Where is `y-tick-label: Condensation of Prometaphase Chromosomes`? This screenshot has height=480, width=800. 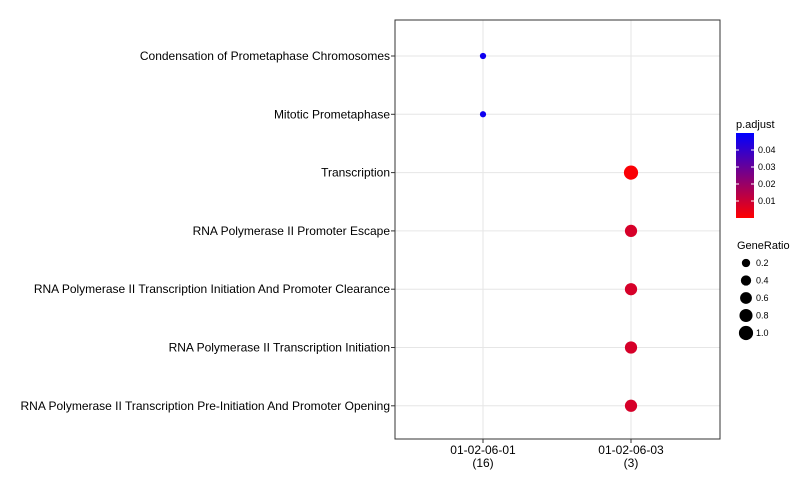 y-tick-label: Condensation of Prometaphase Chromosomes is located at coordinates (265, 56).